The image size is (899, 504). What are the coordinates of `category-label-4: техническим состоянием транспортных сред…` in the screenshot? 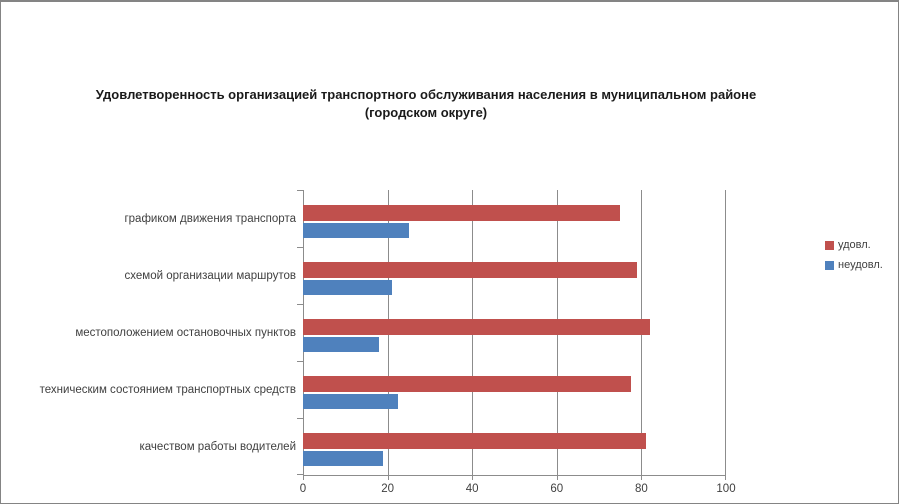 It's located at (167, 390).